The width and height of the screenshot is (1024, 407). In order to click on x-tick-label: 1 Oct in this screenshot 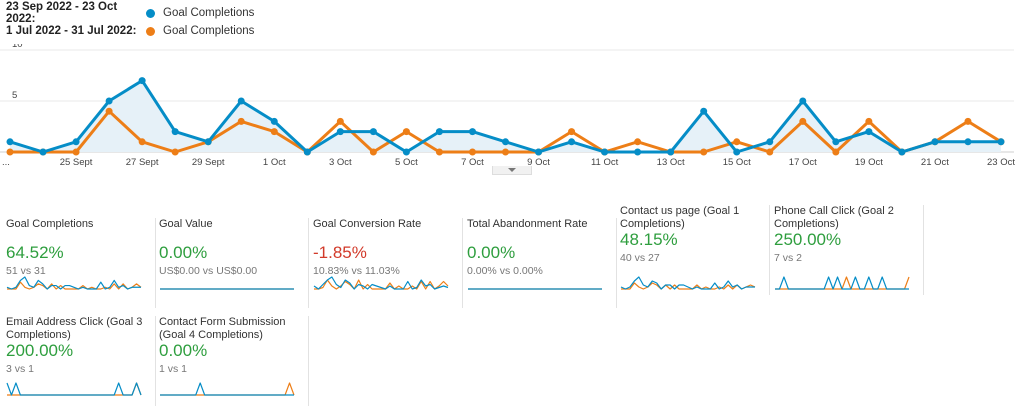, I will do `click(274, 162)`.